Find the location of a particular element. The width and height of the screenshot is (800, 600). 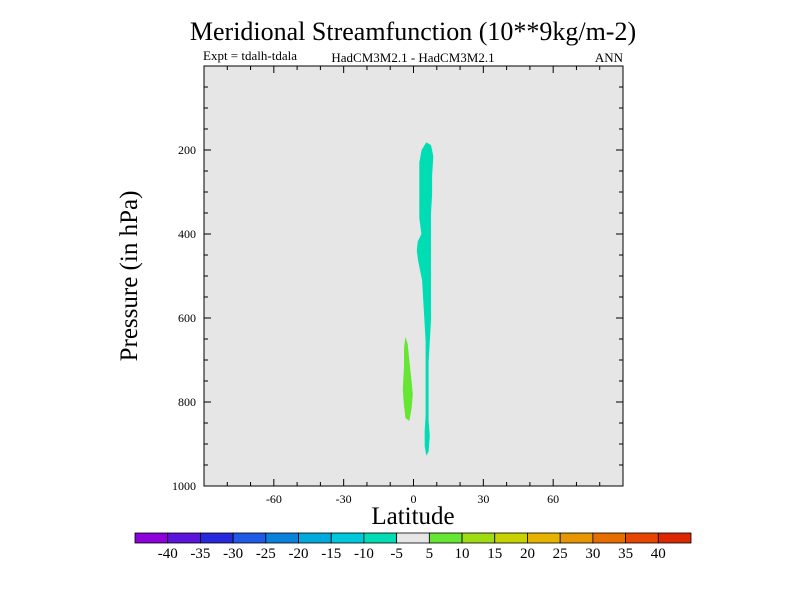

x-tick-label: -60 is located at coordinates (274, 499).